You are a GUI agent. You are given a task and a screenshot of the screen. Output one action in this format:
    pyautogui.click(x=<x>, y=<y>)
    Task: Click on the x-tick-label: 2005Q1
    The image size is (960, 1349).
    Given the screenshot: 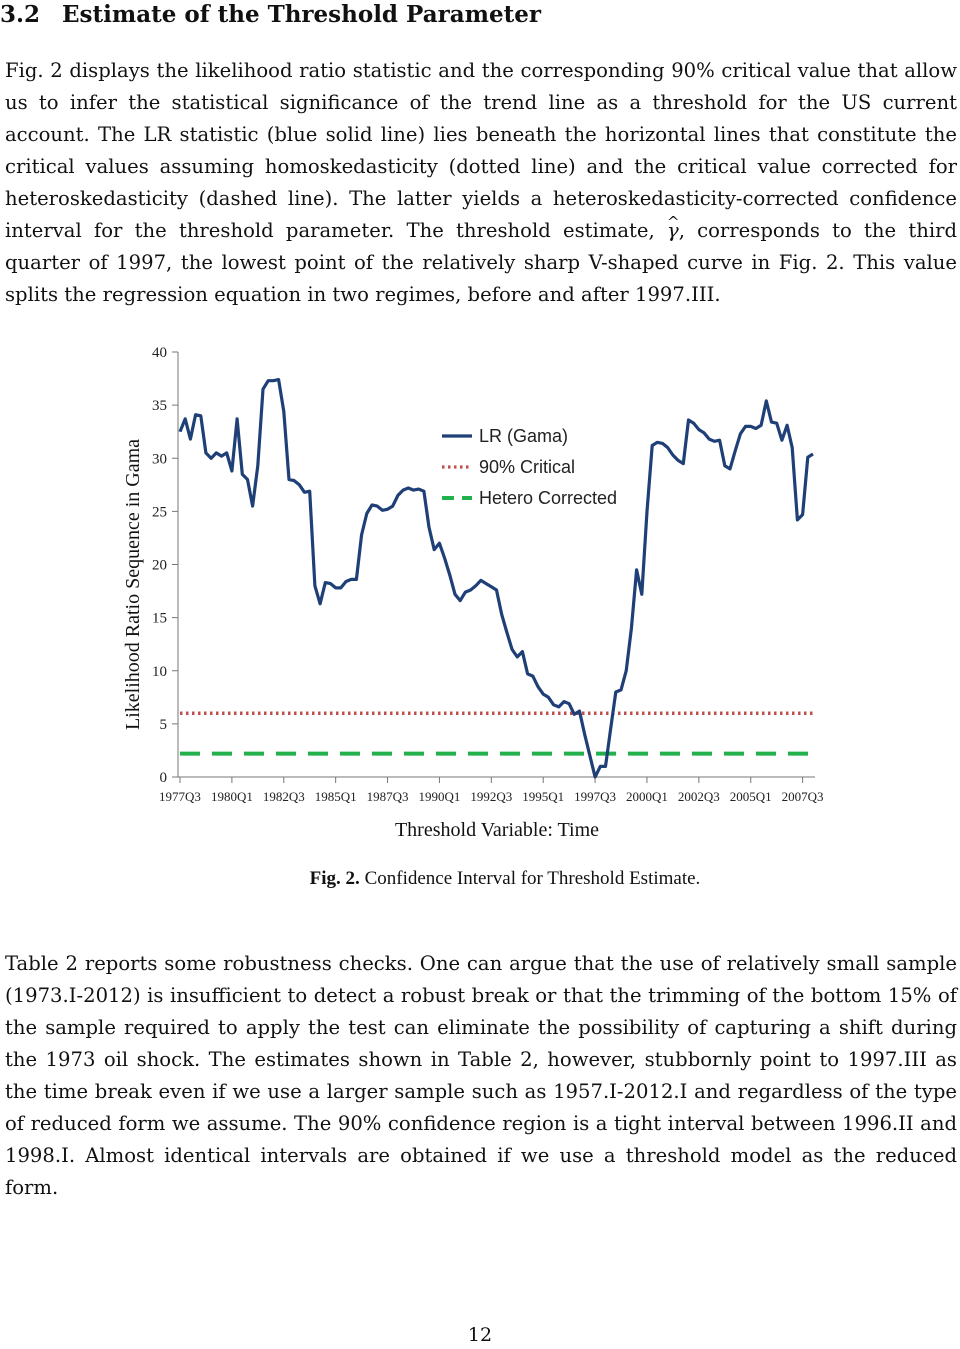 What is the action you would take?
    pyautogui.click(x=751, y=796)
    